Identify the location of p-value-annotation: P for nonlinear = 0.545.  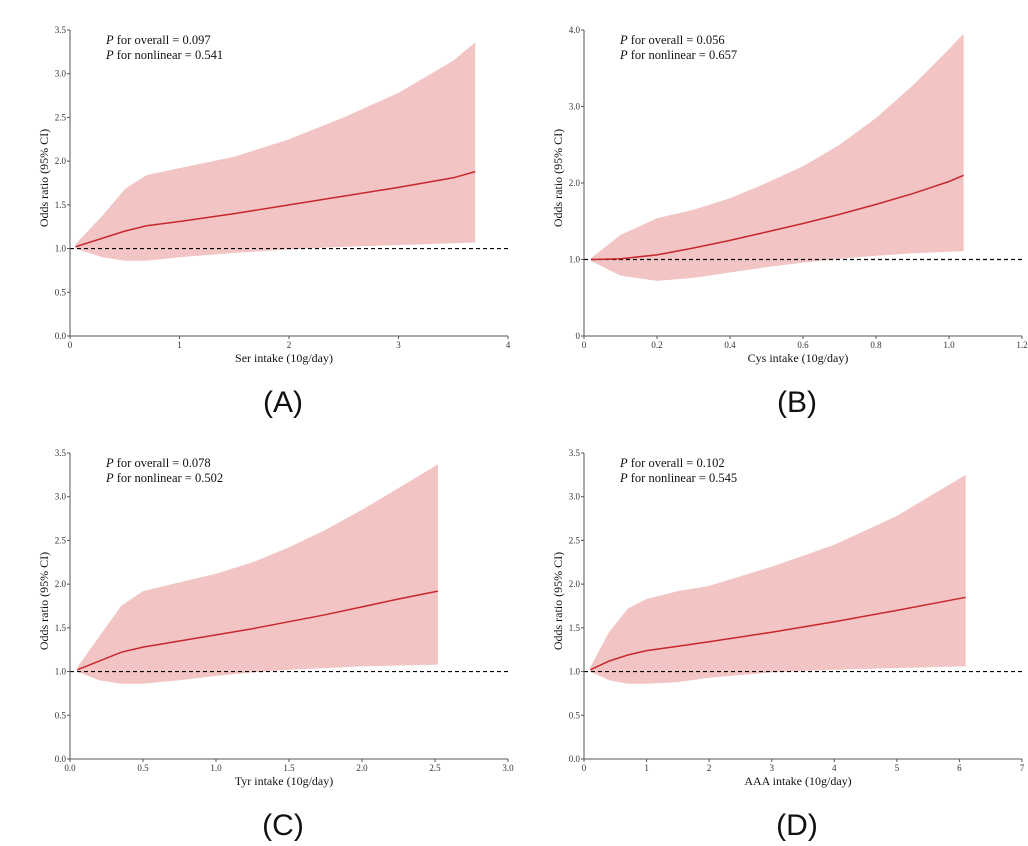
(678, 478).